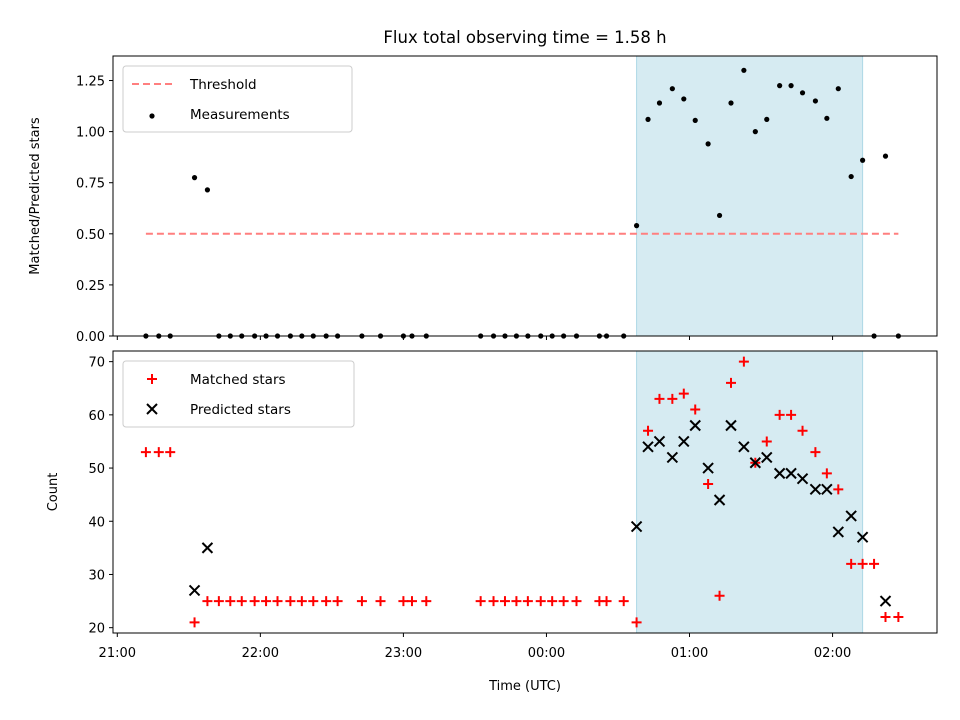  I want to click on legend-measurement-swatch, so click(152, 116).